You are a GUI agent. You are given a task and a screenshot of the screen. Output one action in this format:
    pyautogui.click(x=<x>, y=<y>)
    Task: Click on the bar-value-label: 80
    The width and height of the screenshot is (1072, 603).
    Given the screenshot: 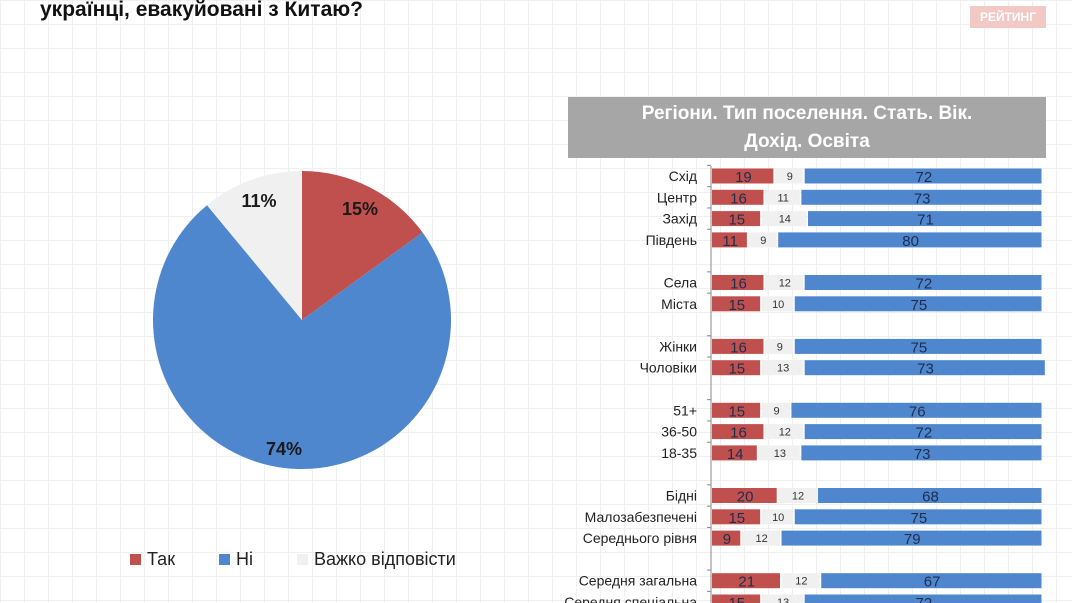 What is the action you would take?
    pyautogui.click(x=910, y=241)
    